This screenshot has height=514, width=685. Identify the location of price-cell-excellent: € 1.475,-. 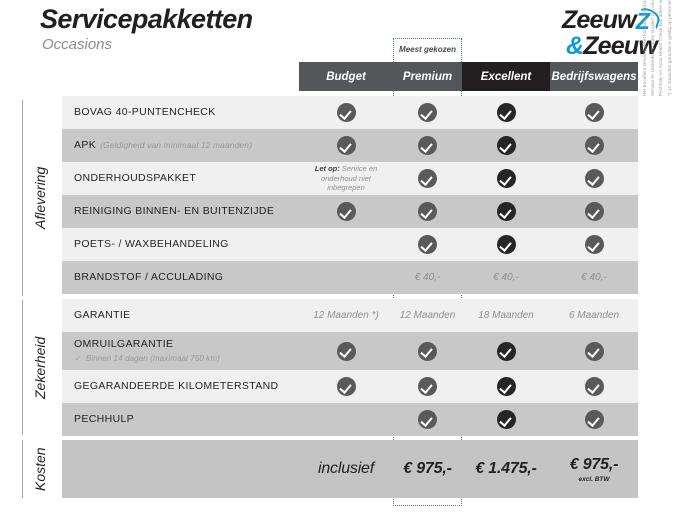
(506, 469).